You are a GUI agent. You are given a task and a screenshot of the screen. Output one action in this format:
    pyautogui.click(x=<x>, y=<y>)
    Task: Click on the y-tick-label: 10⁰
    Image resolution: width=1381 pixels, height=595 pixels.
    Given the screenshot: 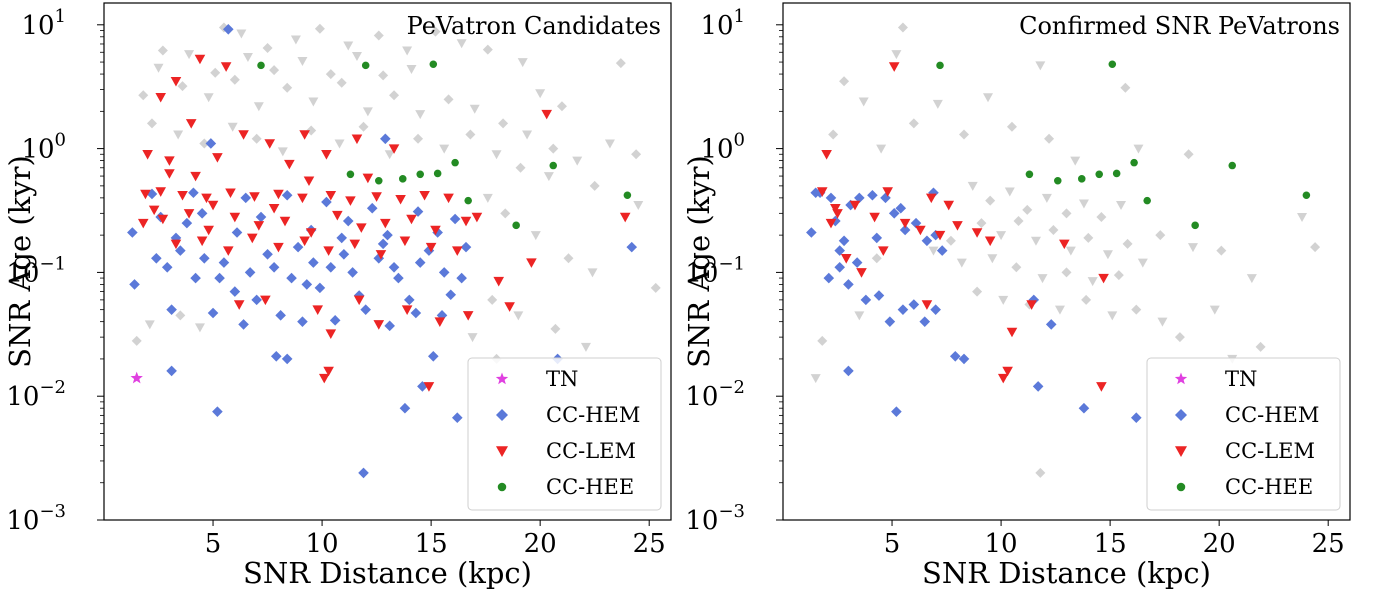 What is the action you would take?
    pyautogui.click(x=722, y=147)
    